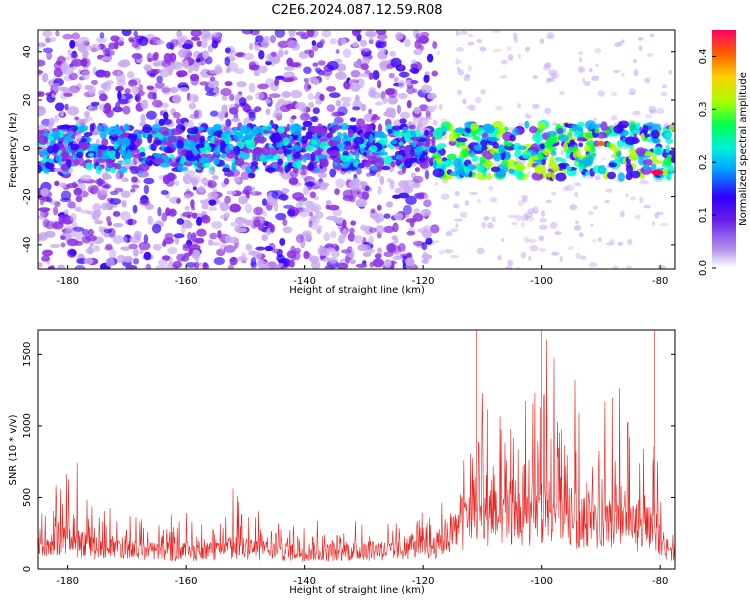 Image resolution: width=750 pixels, height=600 pixels. What do you see at coordinates (703, 268) in the screenshot?
I see `colorbar-tick-label: 0.0` at bounding box center [703, 268].